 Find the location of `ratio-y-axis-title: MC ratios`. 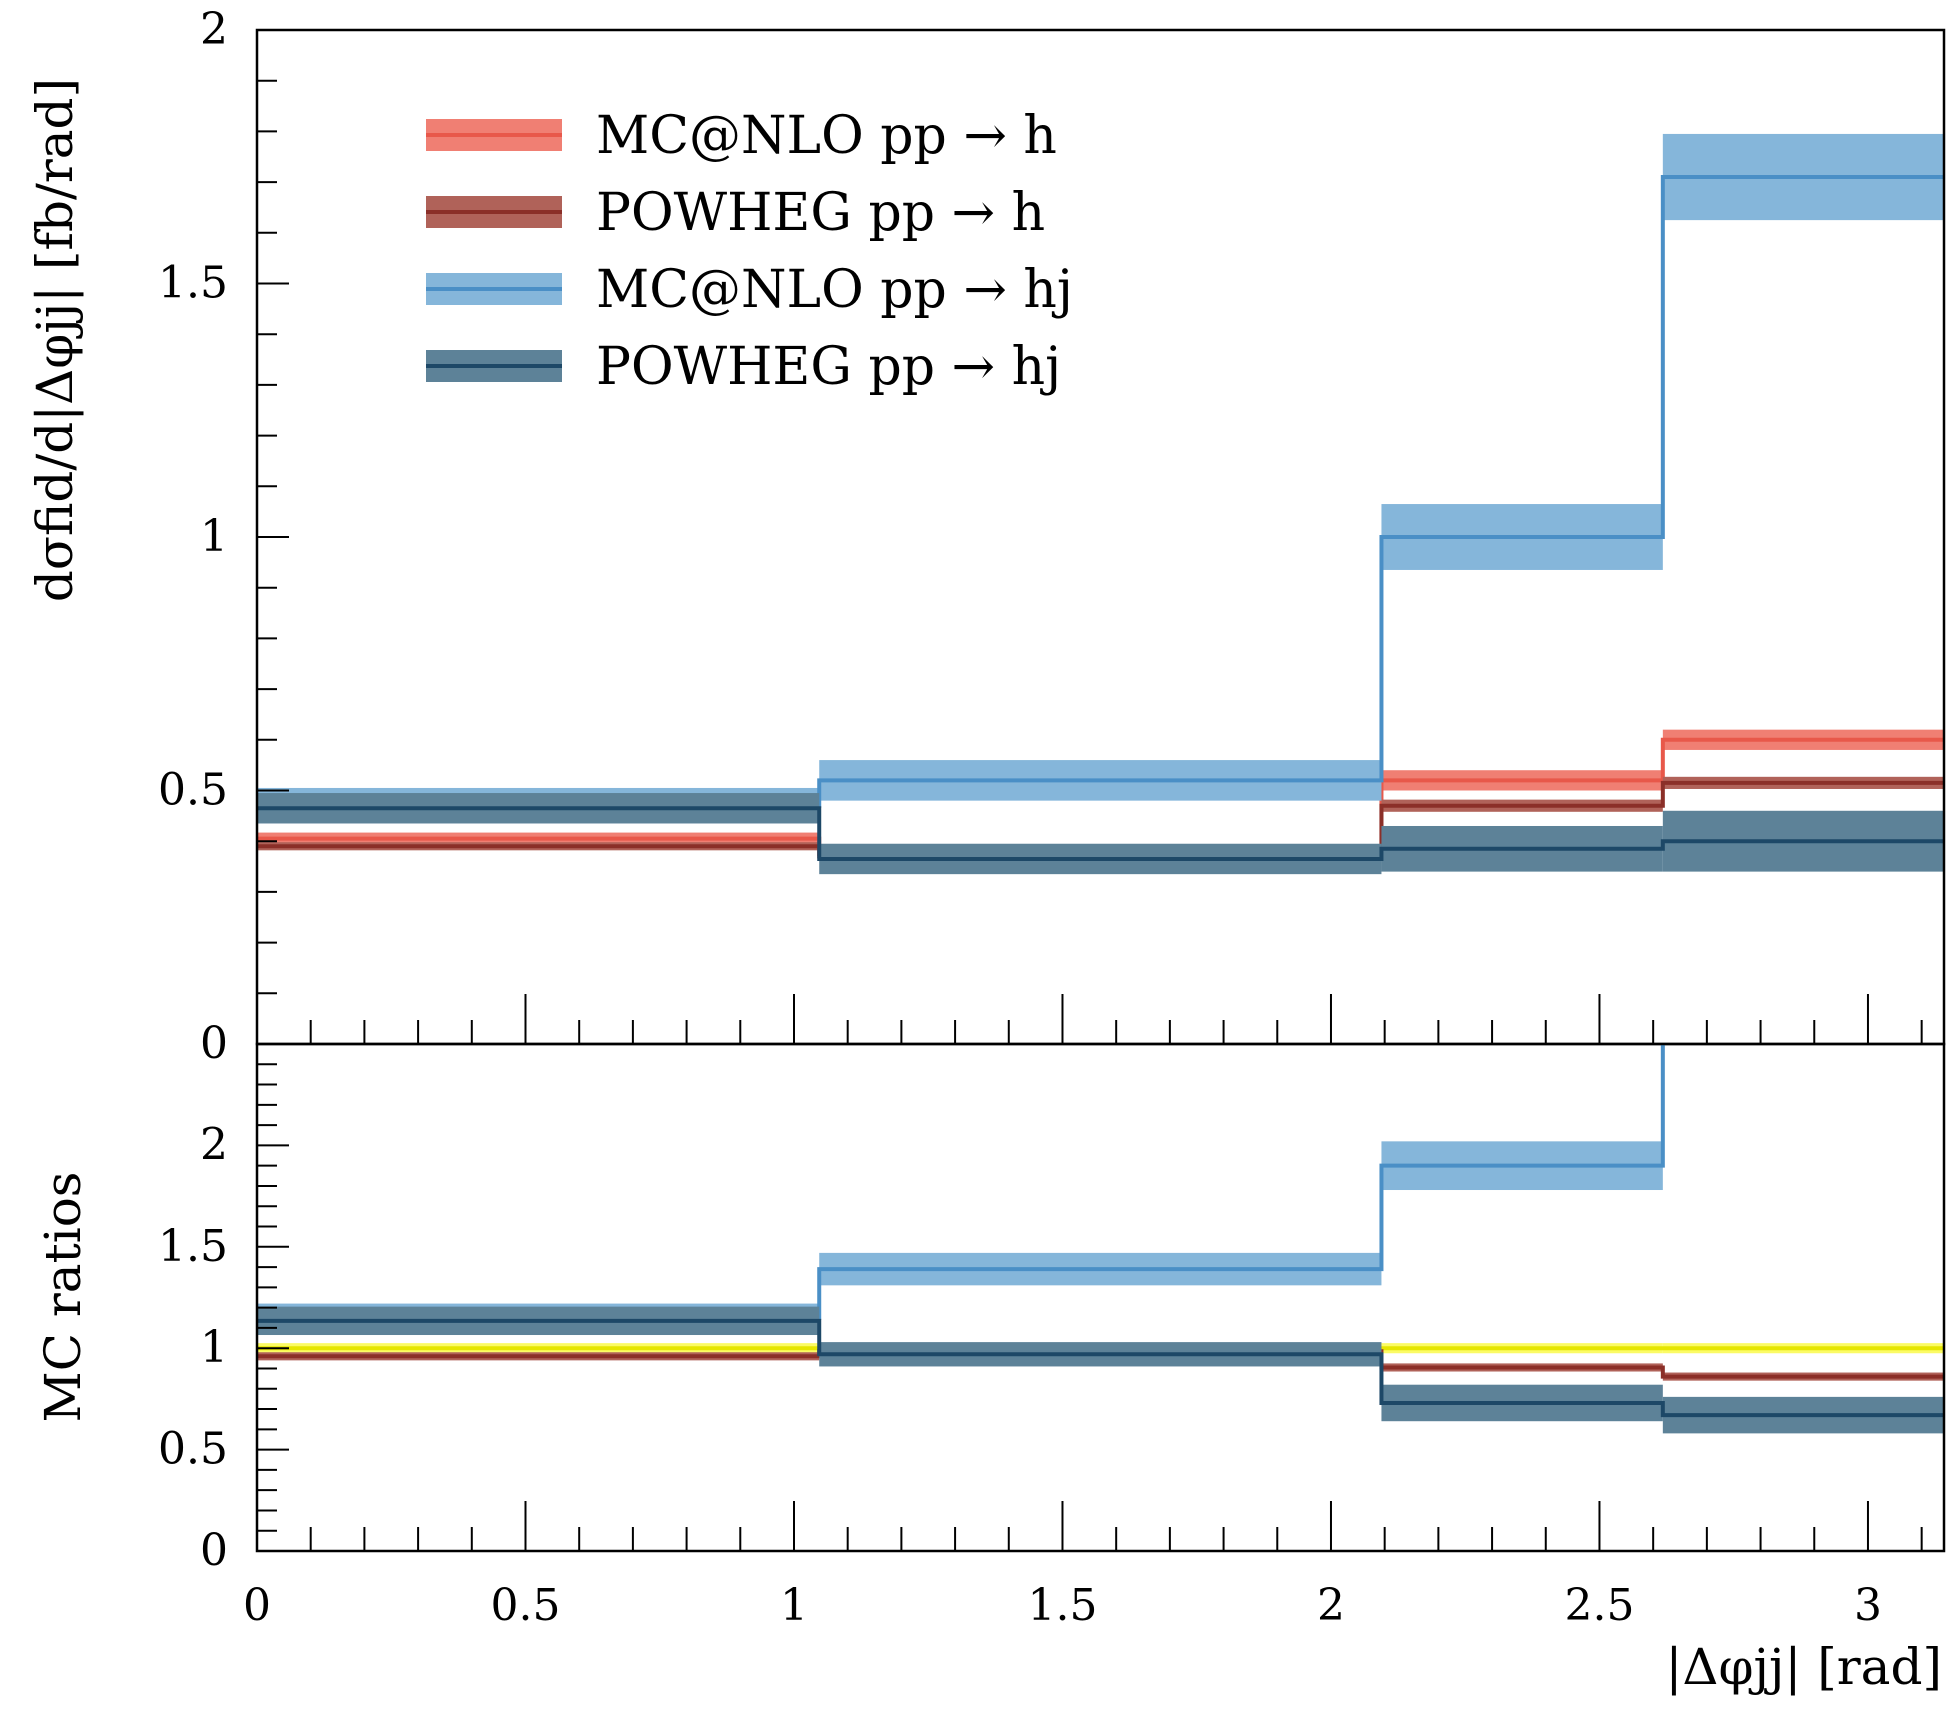

ratio-y-axis-title: MC ratios is located at coordinates (63, 1297).